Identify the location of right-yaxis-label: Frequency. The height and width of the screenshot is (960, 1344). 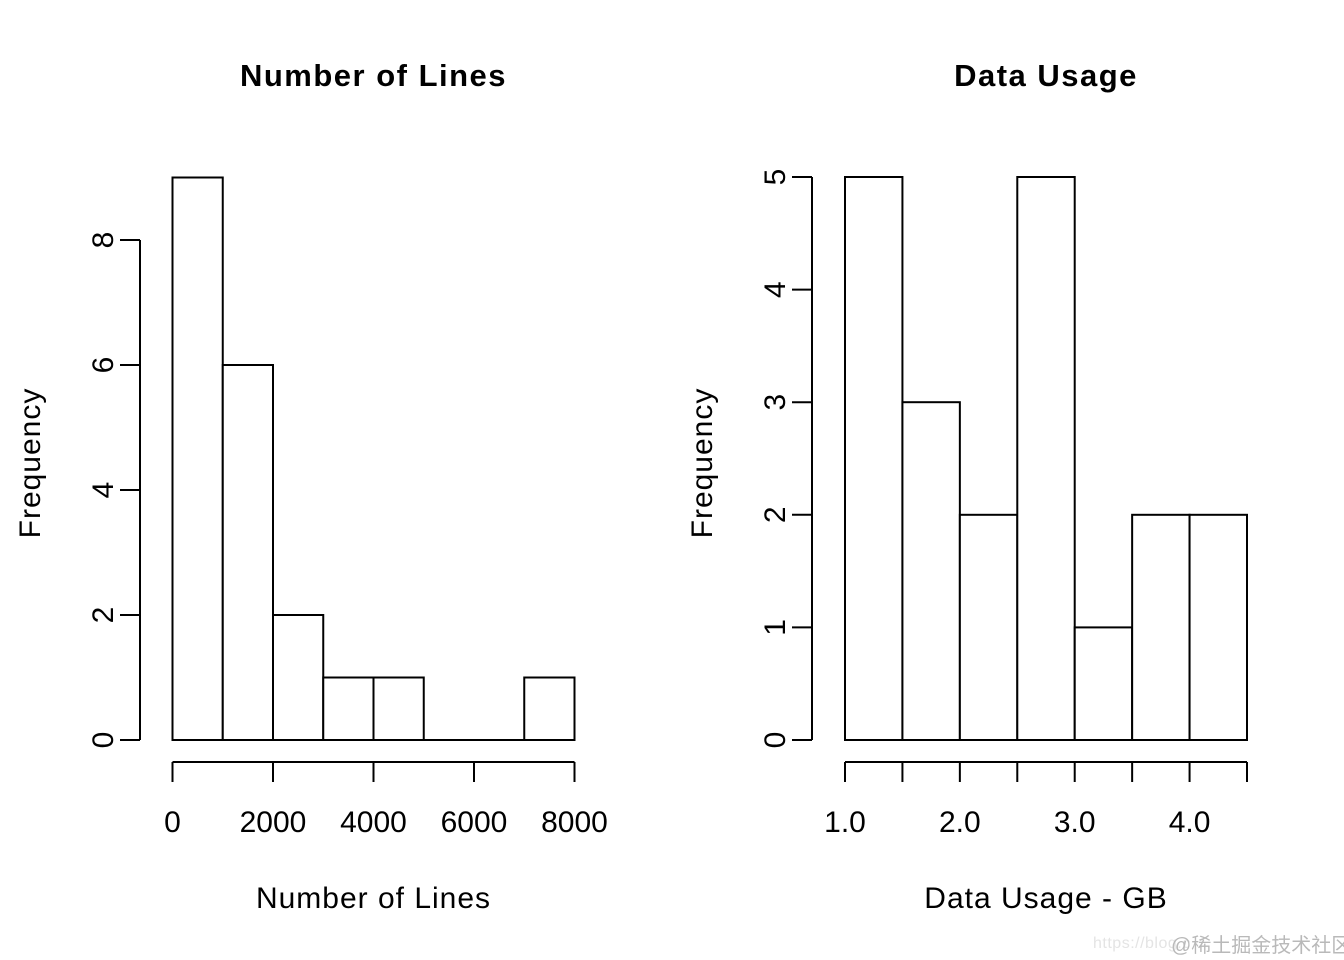
(702, 463).